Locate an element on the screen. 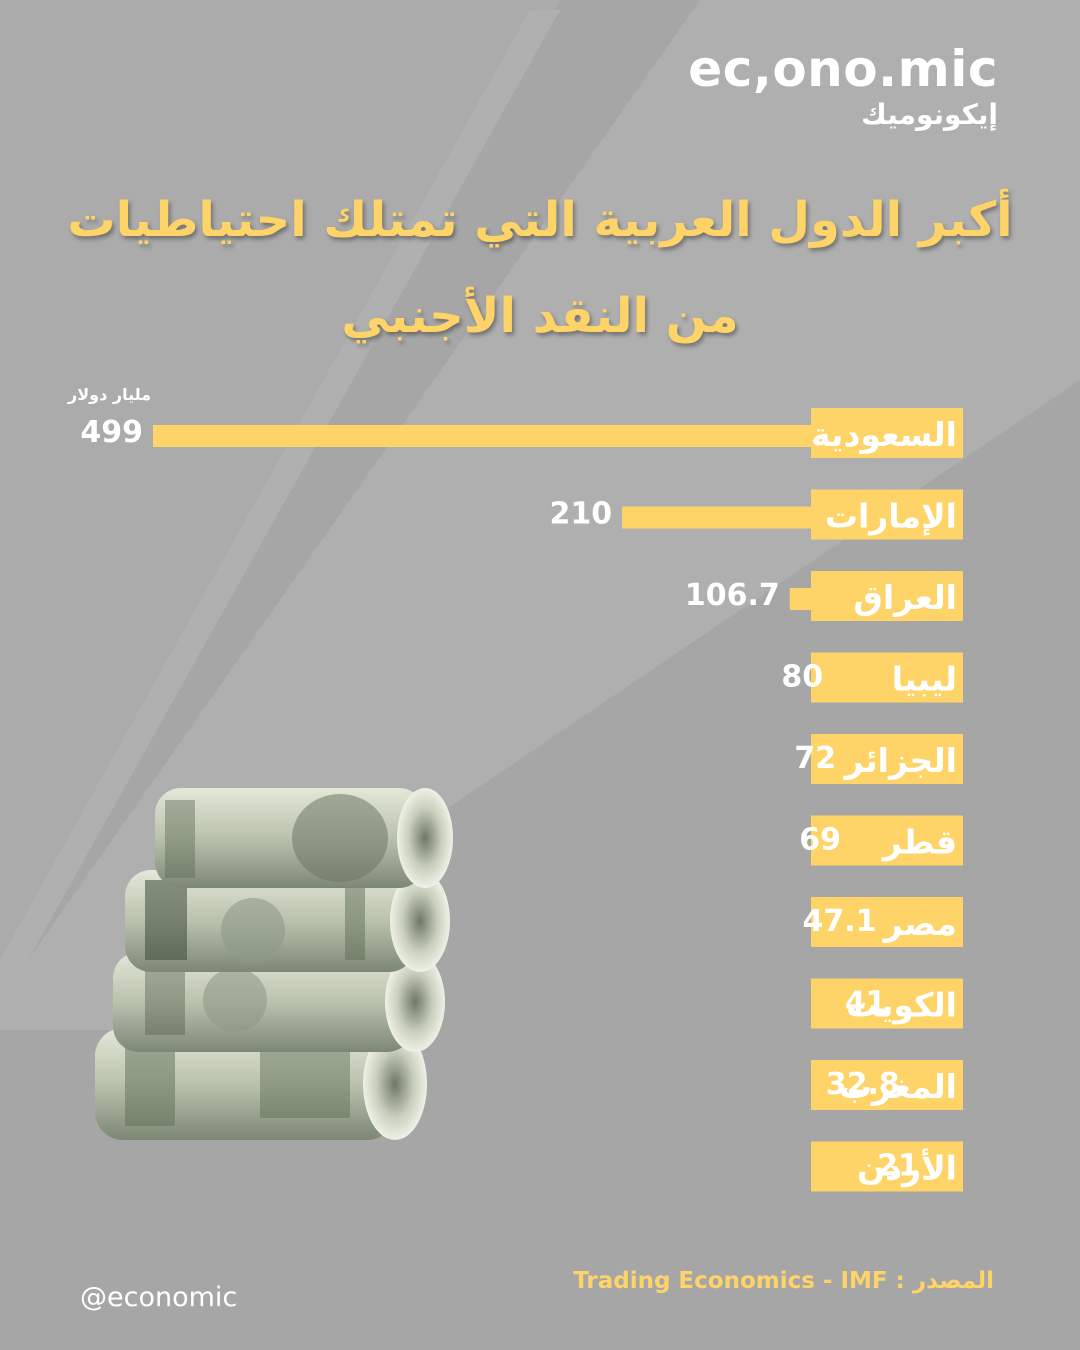 The image size is (1080, 1350). category-label-3: ليبيا is located at coordinates (924, 679).